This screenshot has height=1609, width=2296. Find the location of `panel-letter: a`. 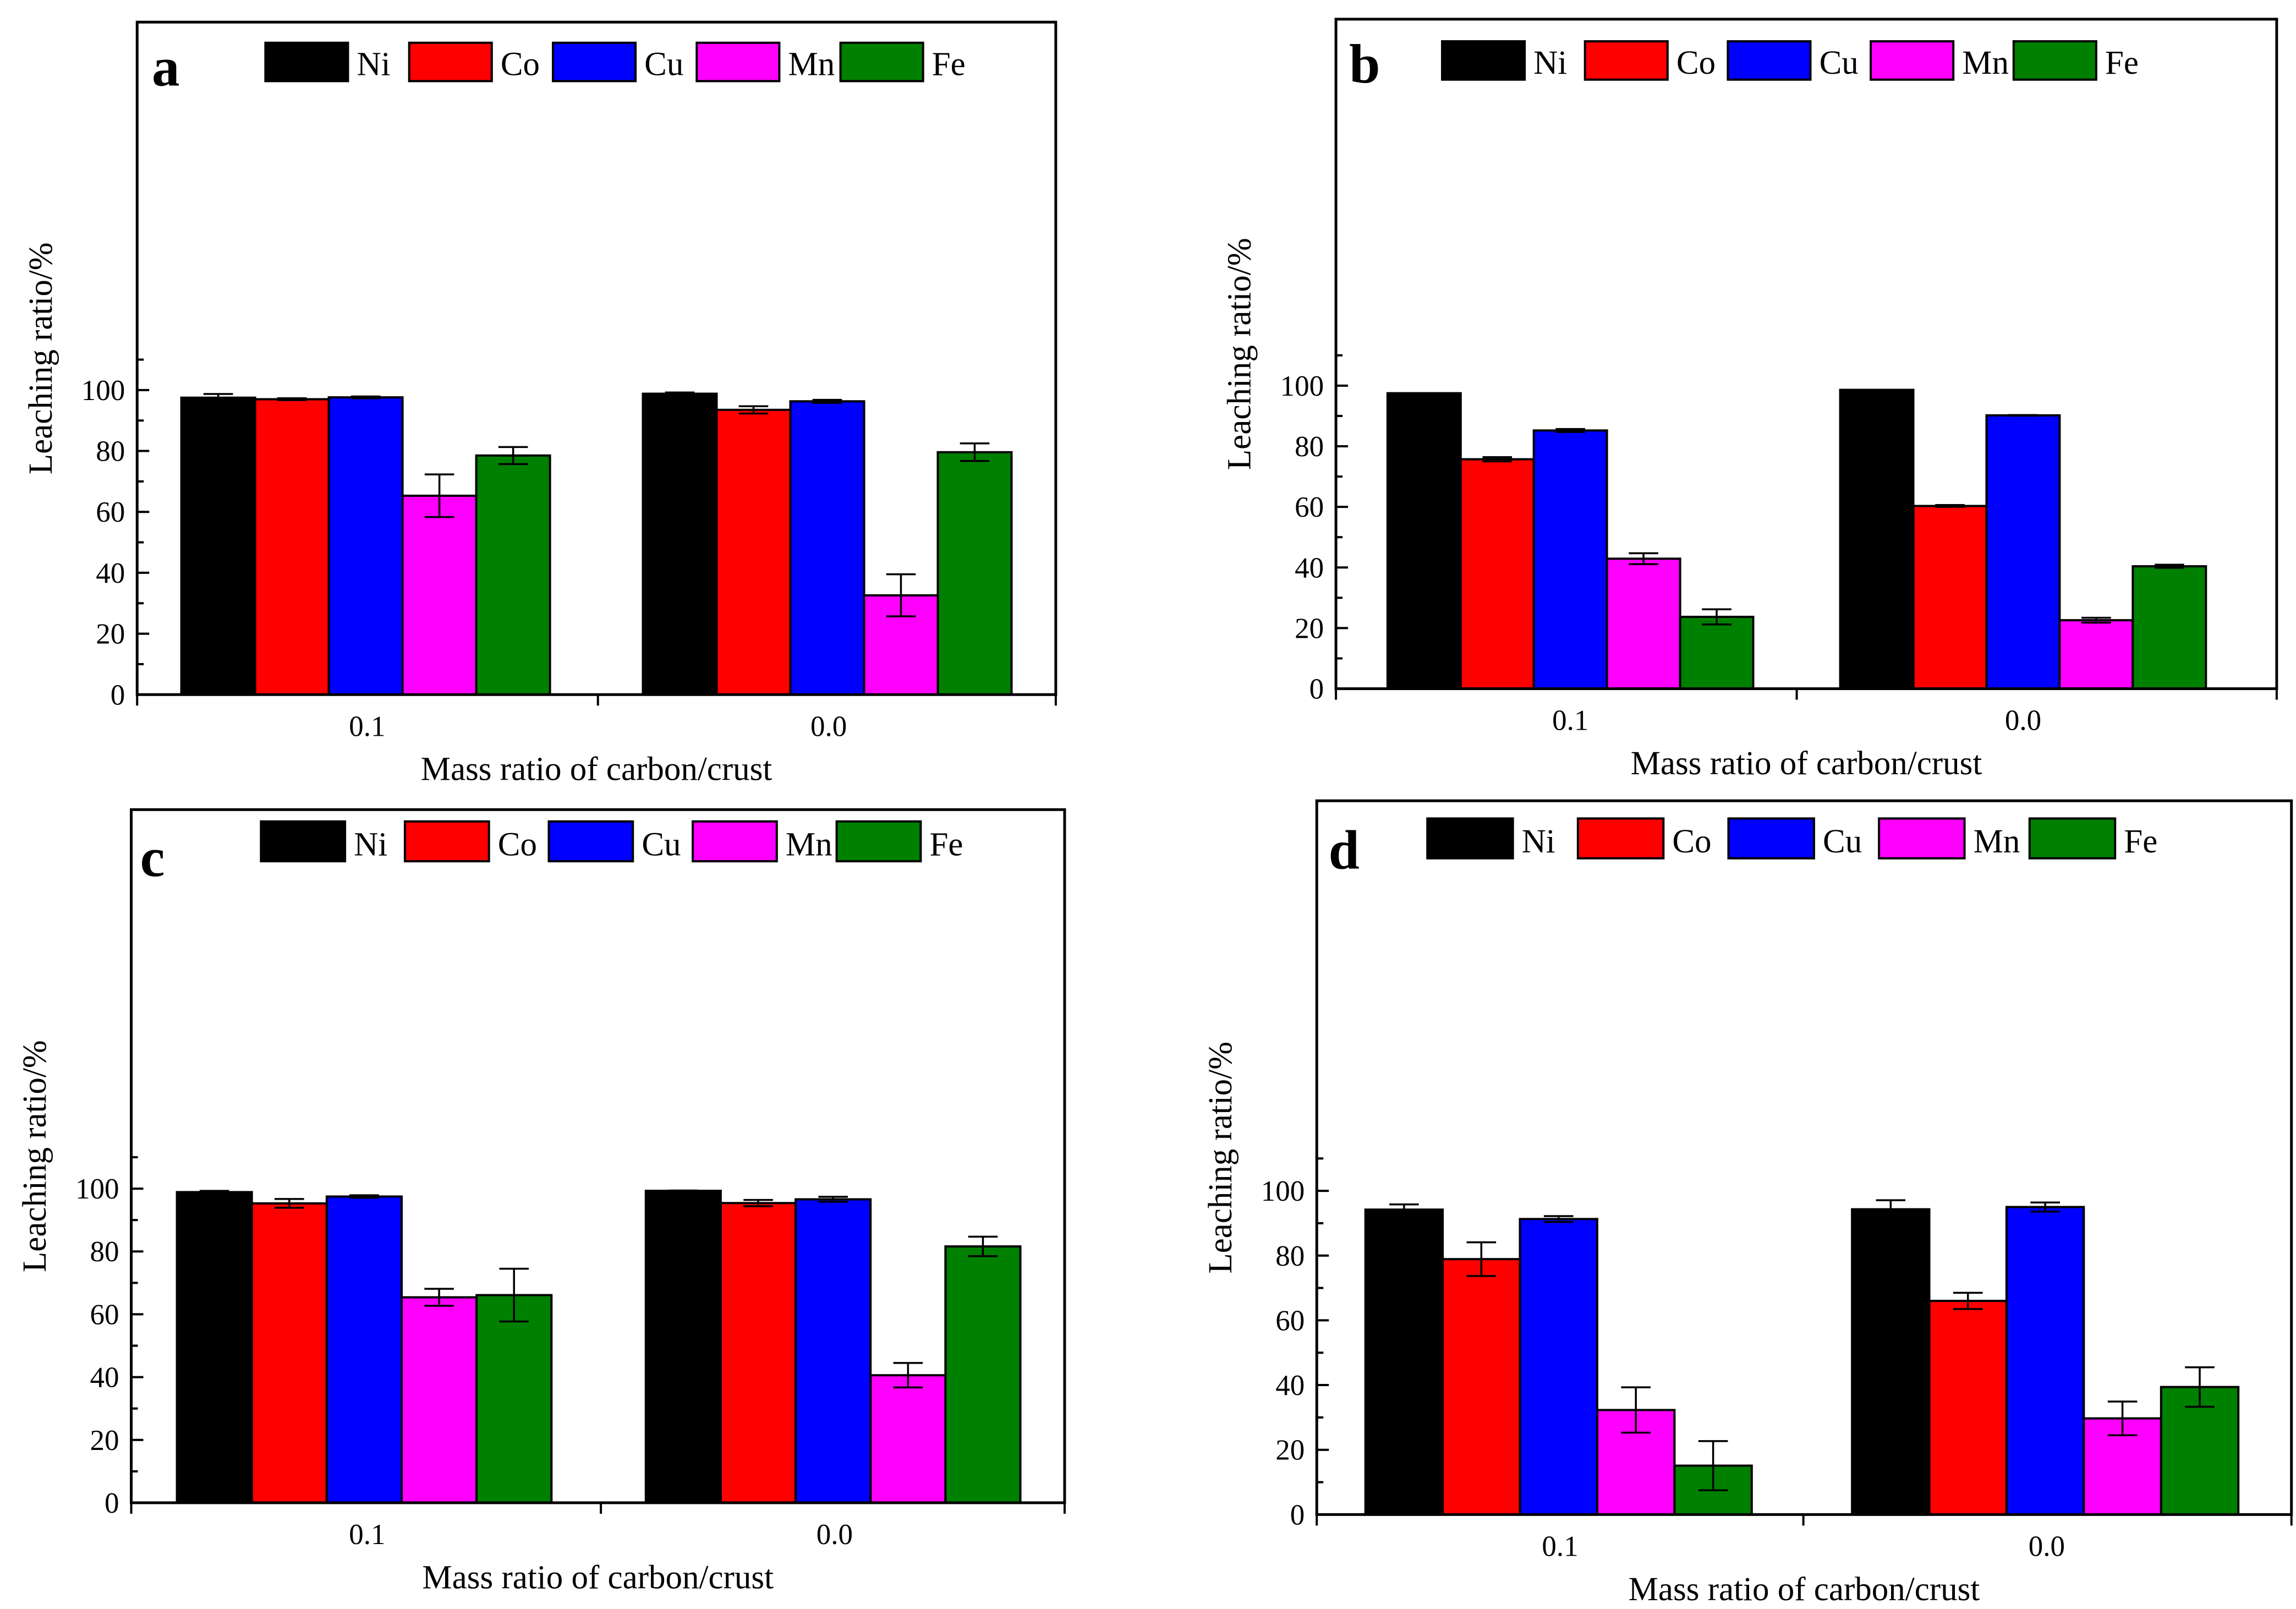

panel-letter: a is located at coordinates (166, 66).